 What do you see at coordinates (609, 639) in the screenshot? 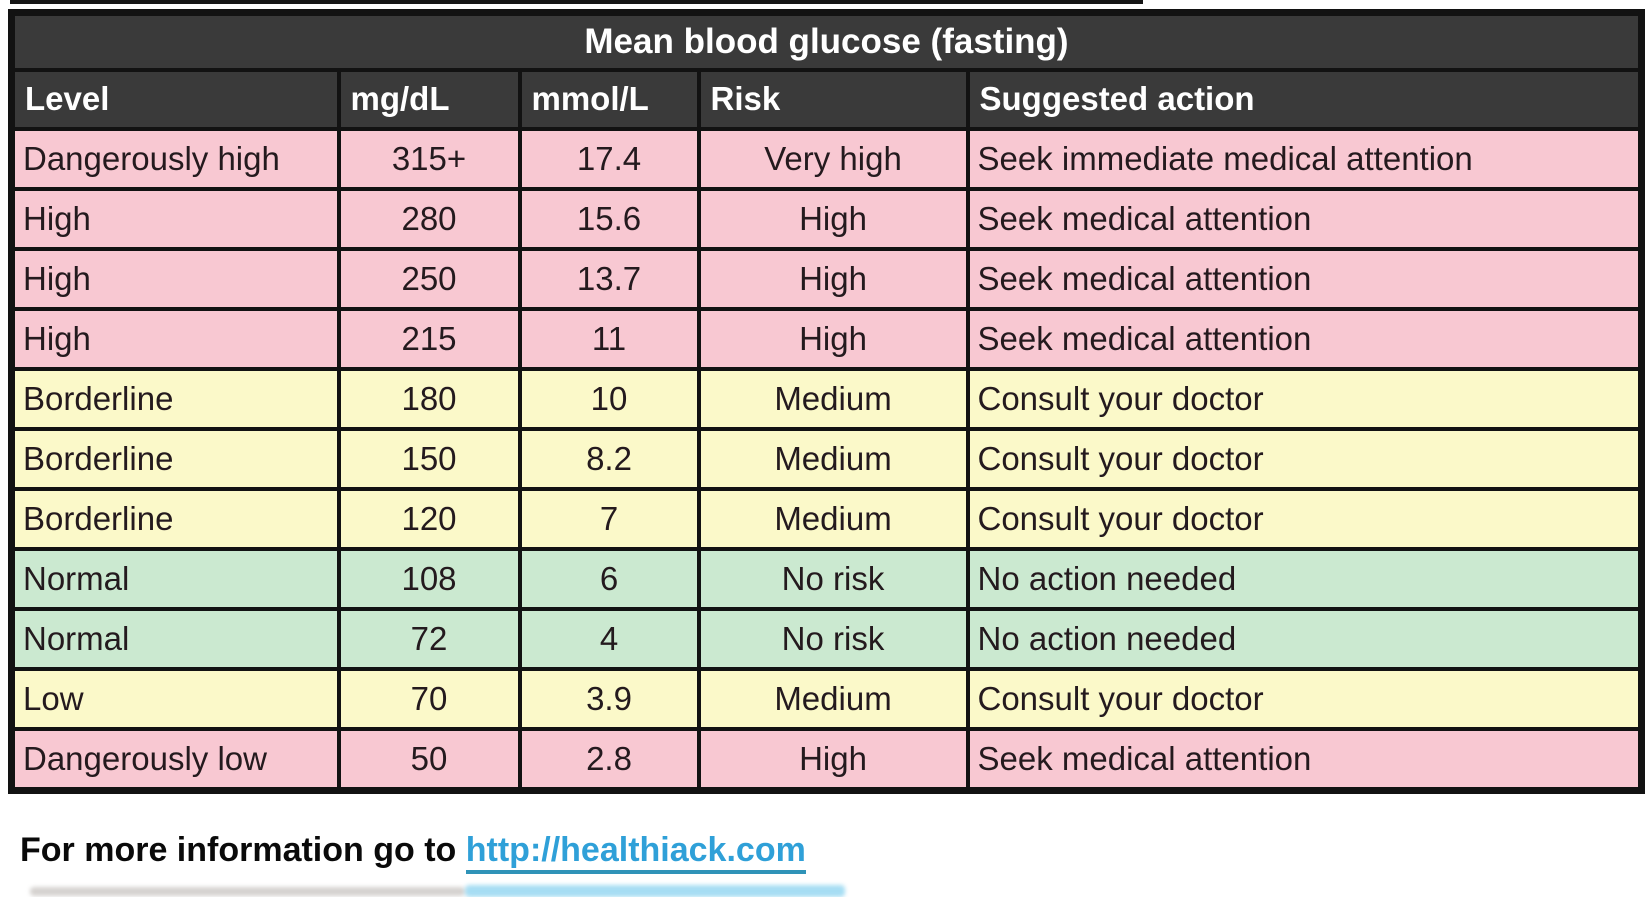
I see `cell-mmol: 4` at bounding box center [609, 639].